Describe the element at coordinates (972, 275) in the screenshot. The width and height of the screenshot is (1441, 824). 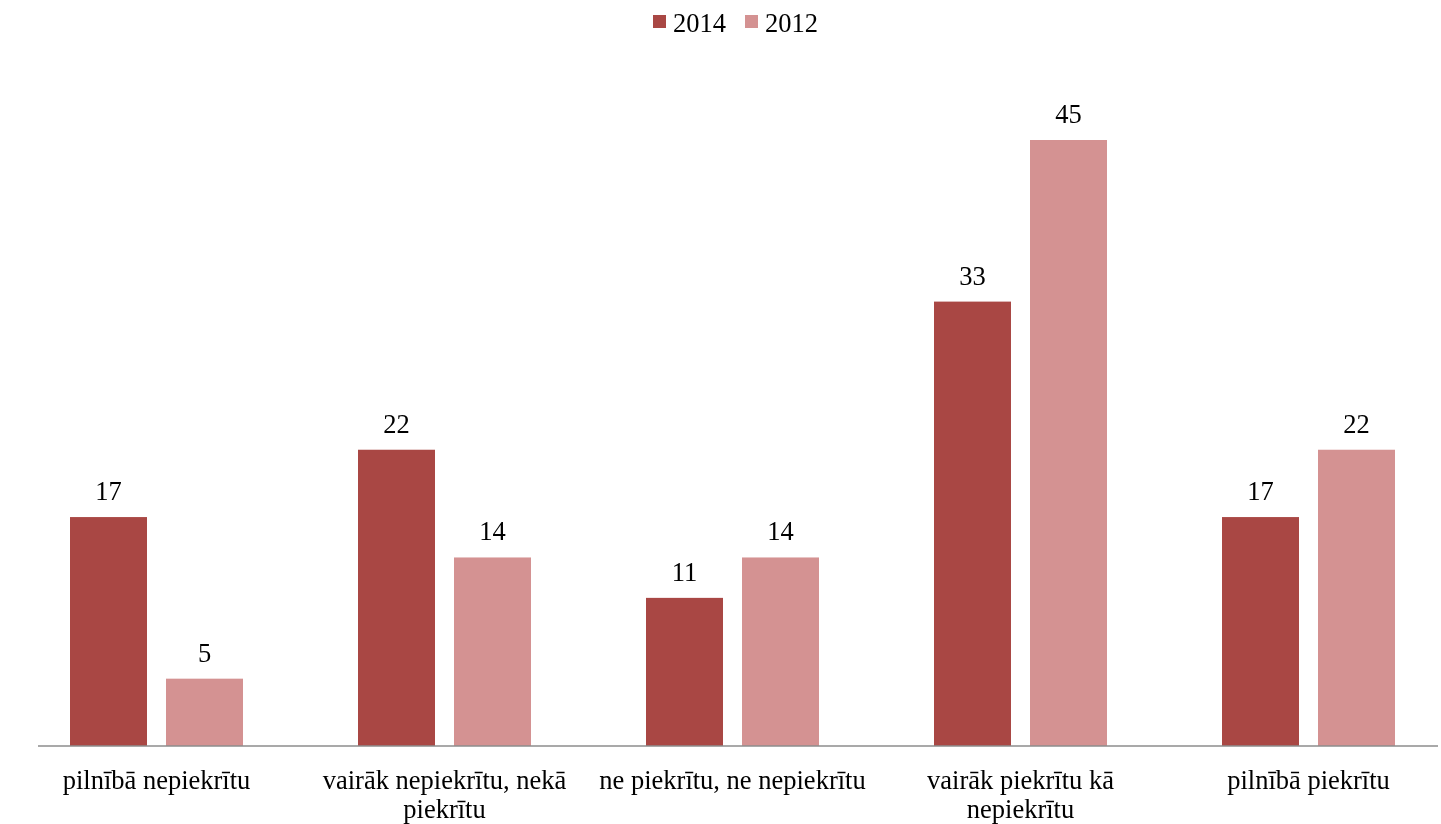
I see `data-label: 33` at that location.